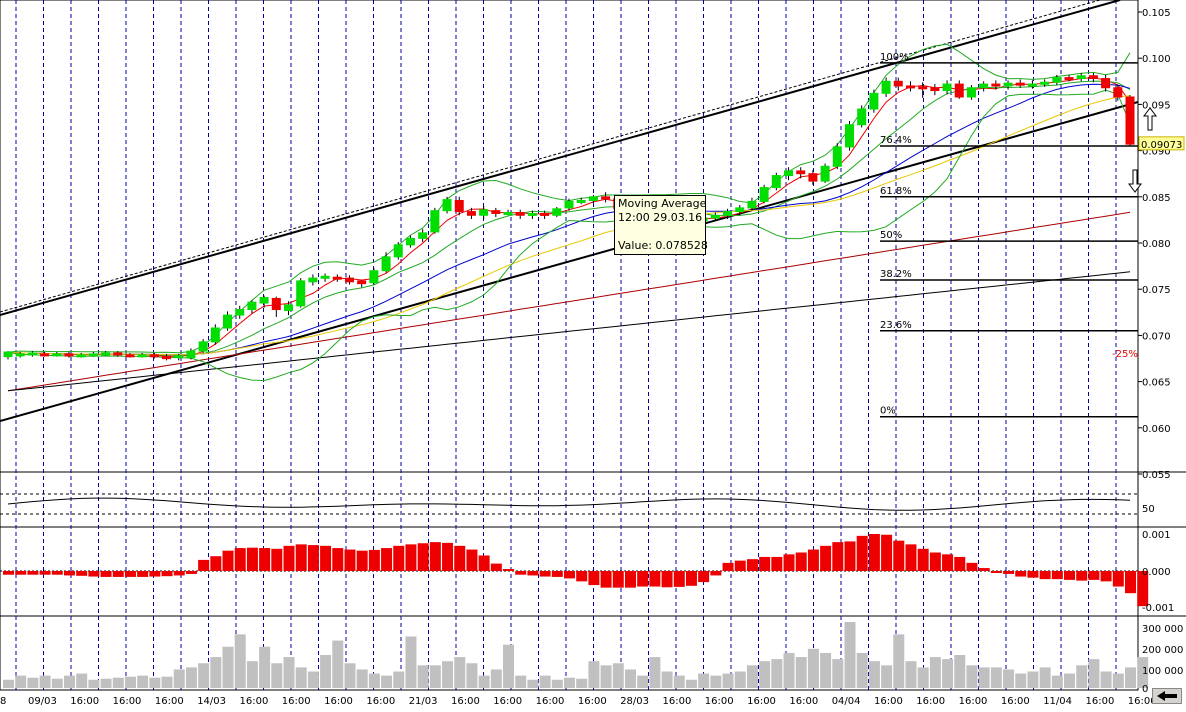  Describe the element at coordinates (1150, 119) in the screenshot. I see `up-arrow-icon` at that location.